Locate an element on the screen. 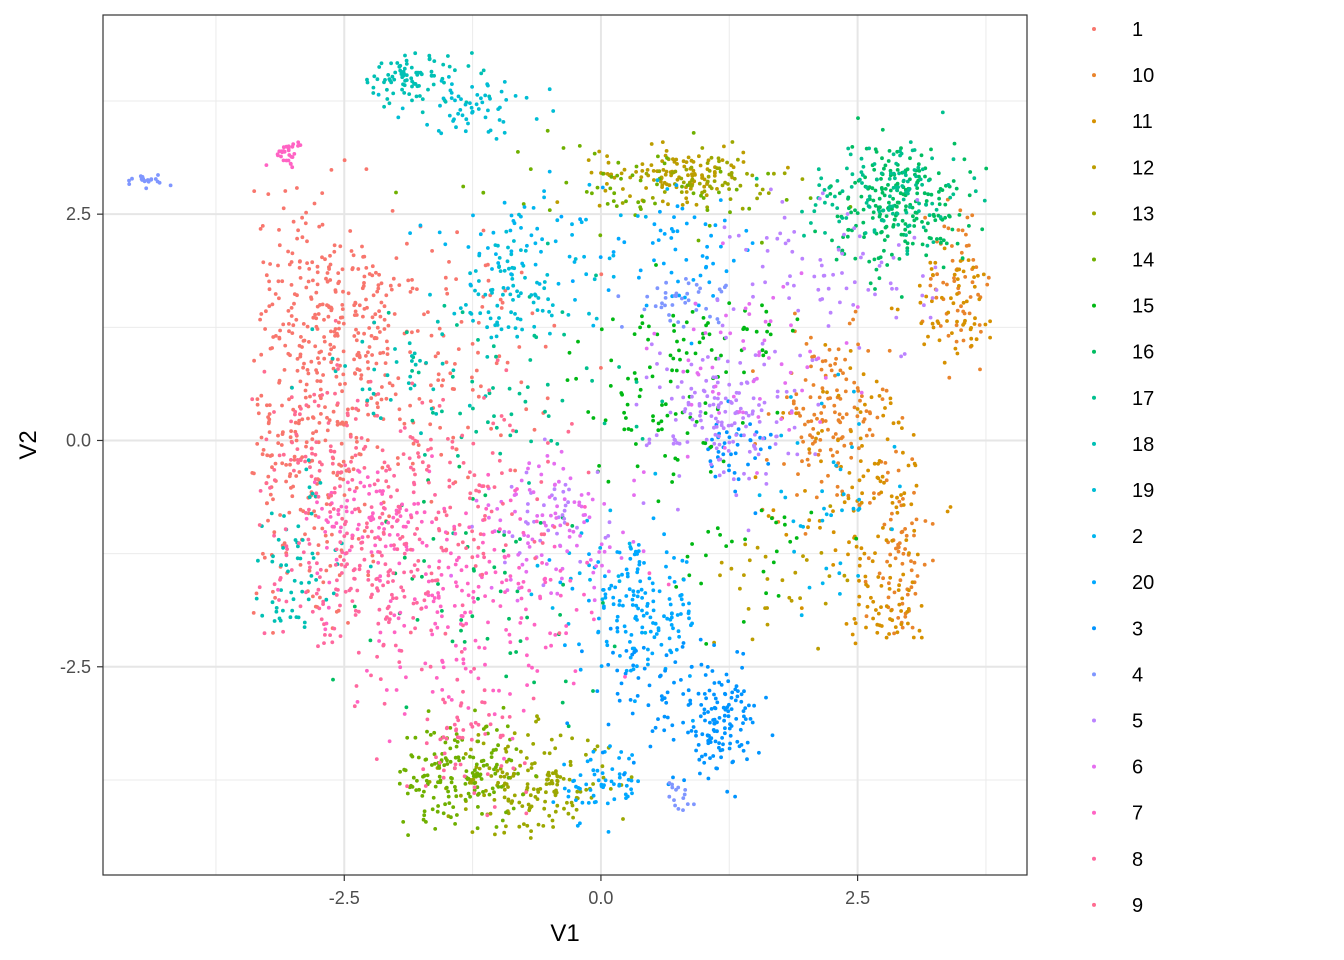  legend-label: 12 is located at coordinates (1143, 168).